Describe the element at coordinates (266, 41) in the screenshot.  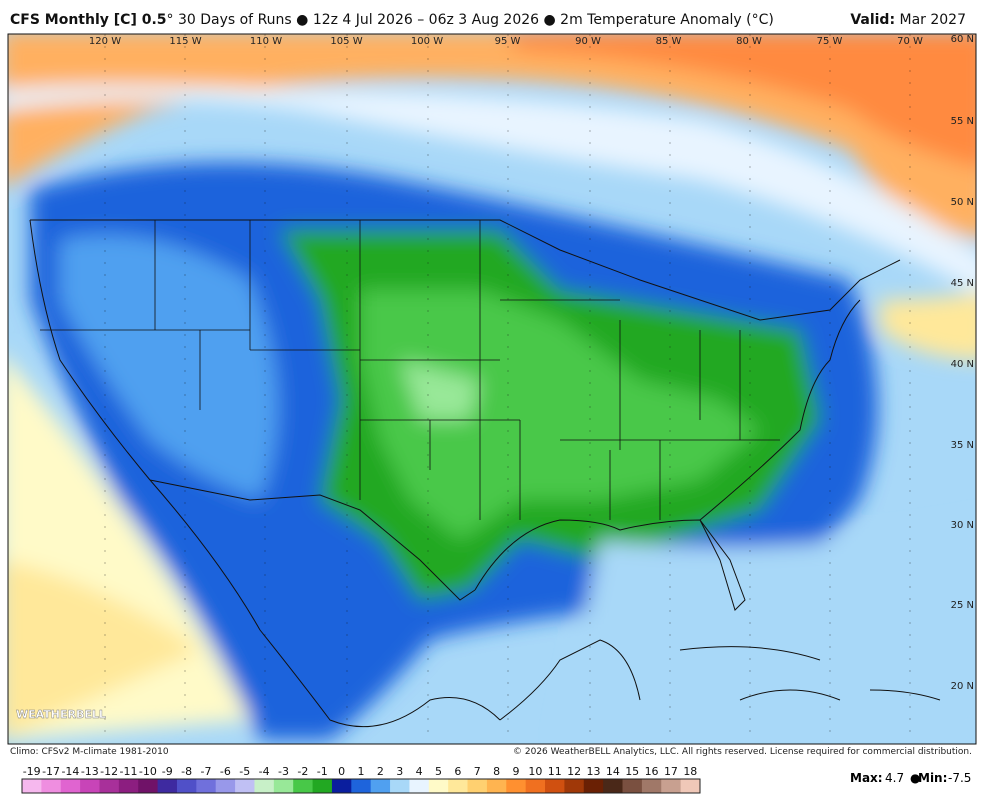
I see `lon-label: 110 W` at that location.